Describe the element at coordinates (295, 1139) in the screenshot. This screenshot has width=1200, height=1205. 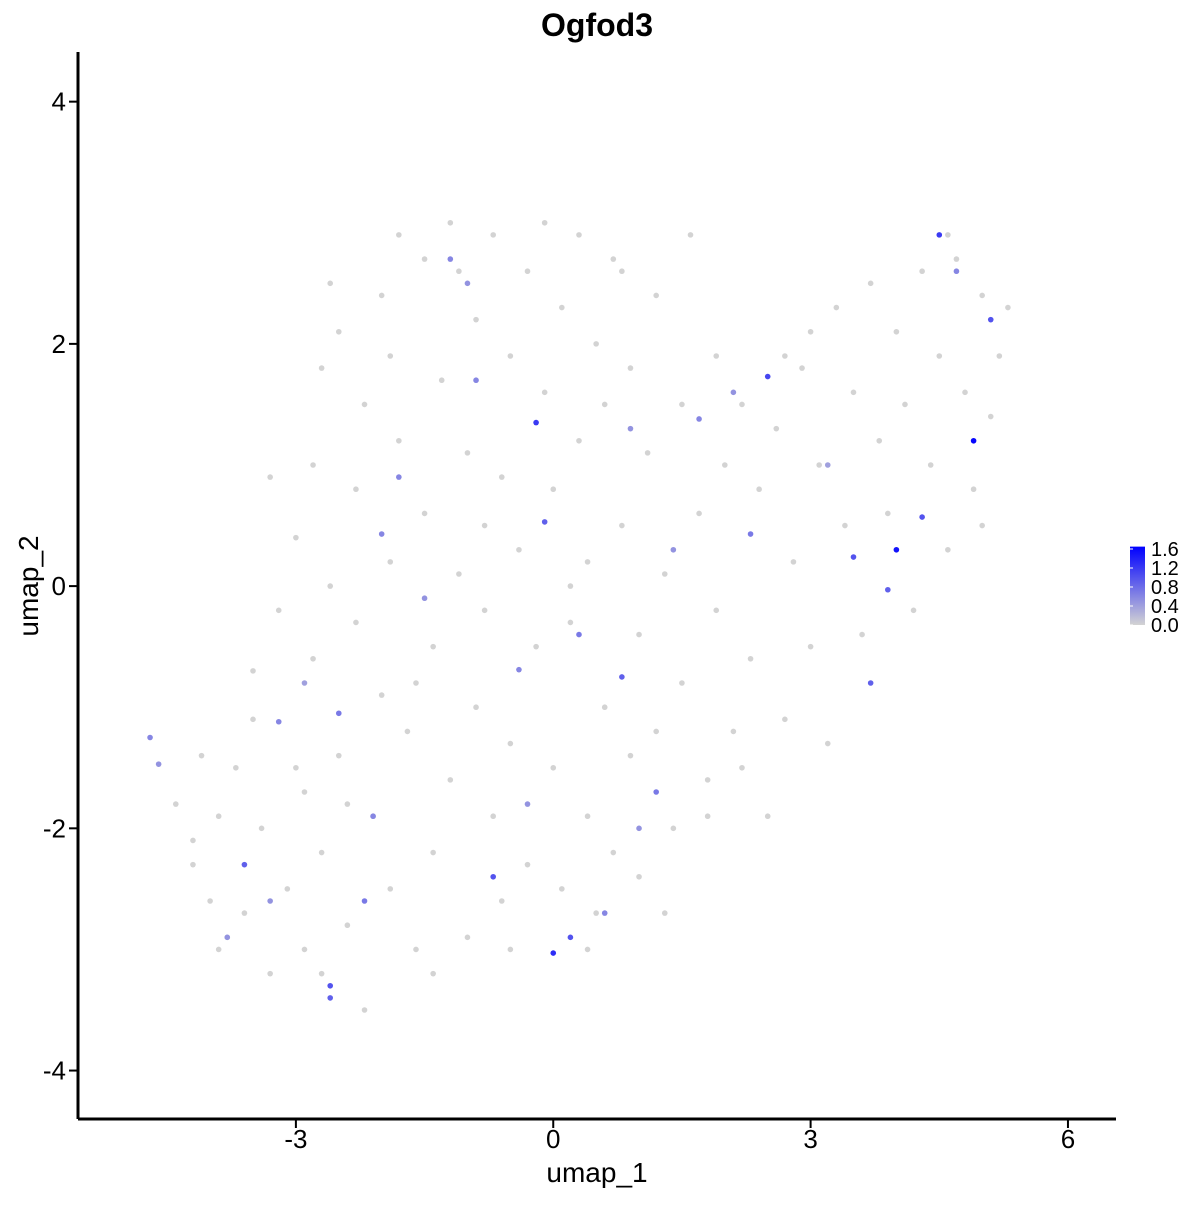
I see `x-tick-label: -3` at that location.